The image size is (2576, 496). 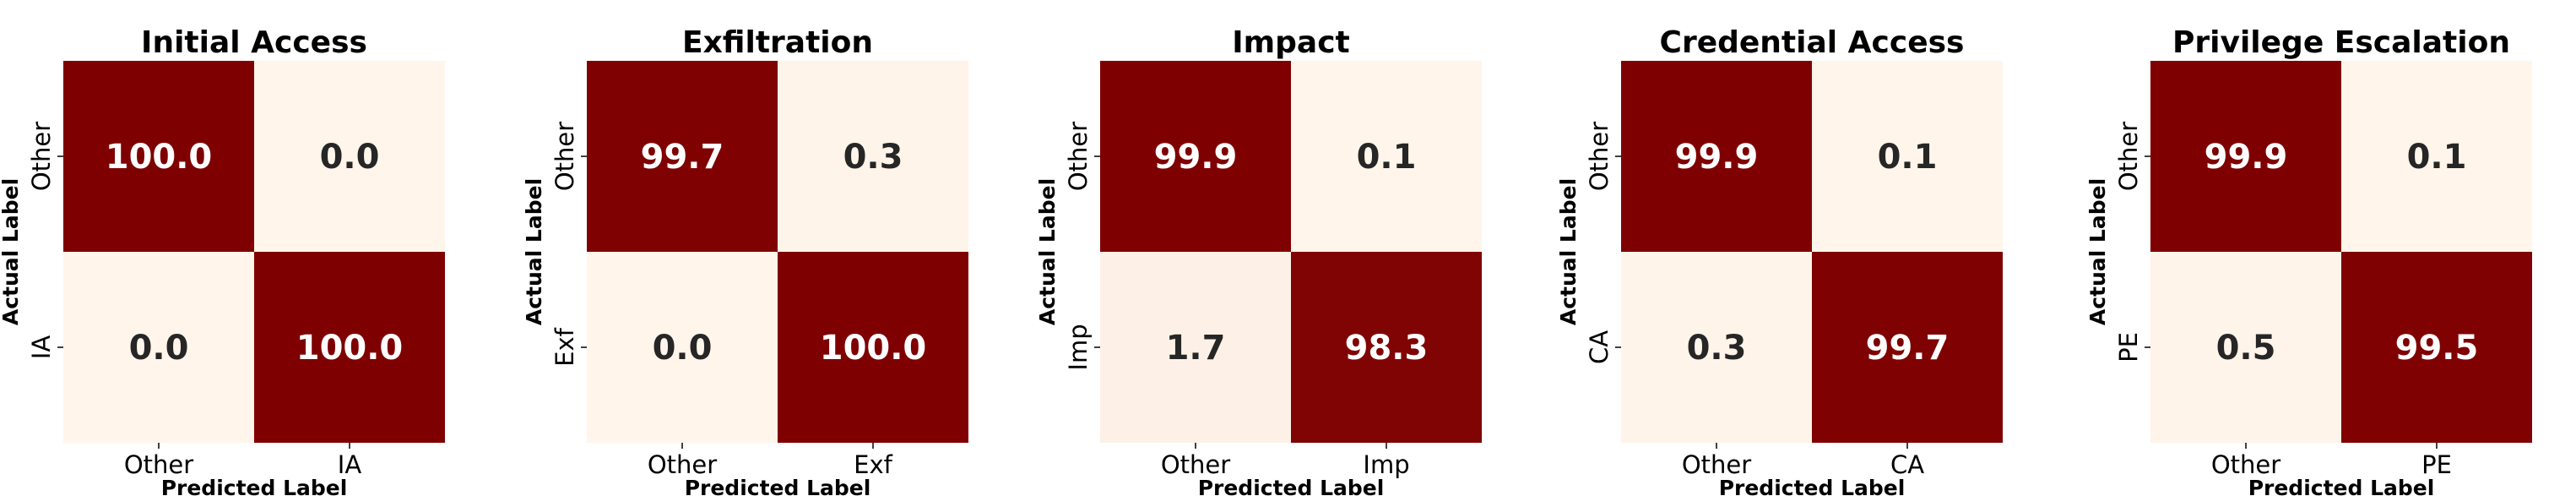 I want to click on y-tick-label: CA, so click(x=1599, y=347).